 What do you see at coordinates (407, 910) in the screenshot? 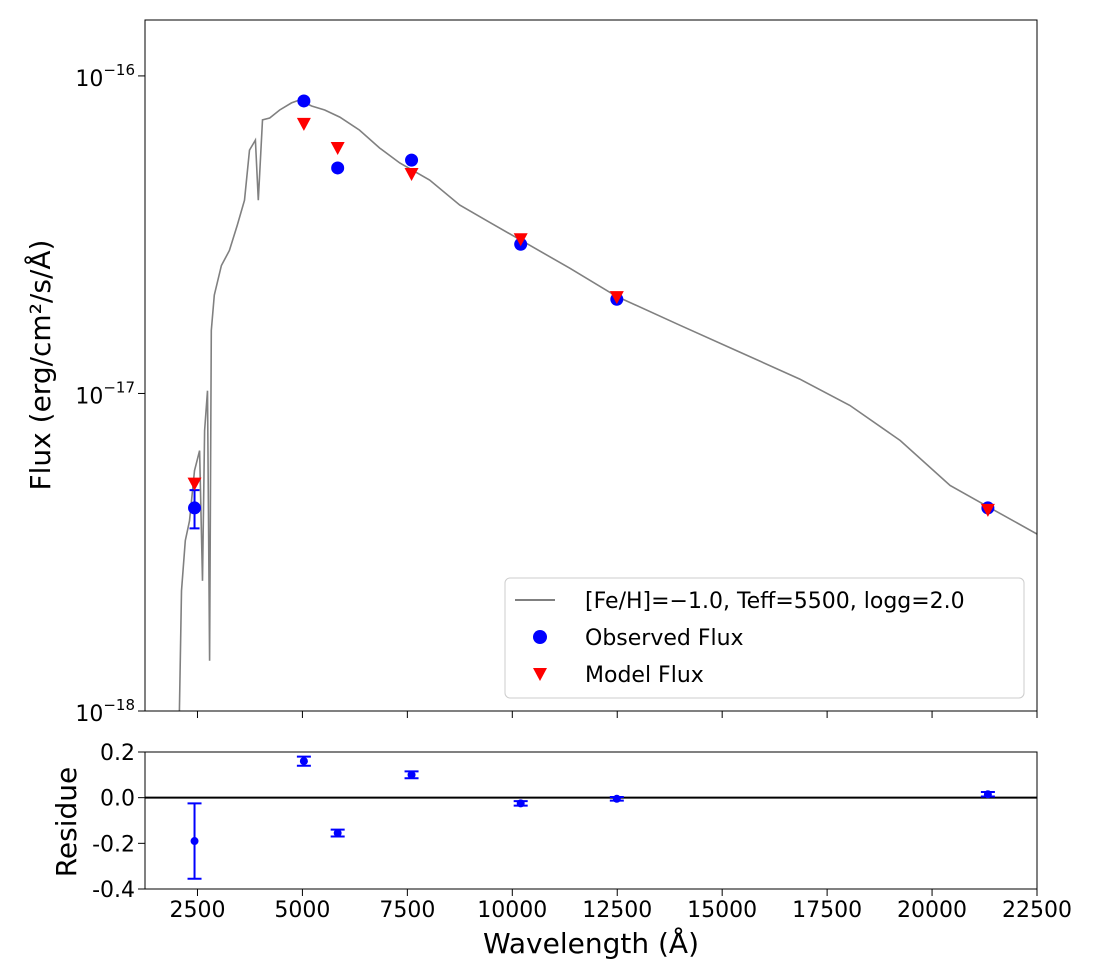
I see `x-tick-label: 7500` at bounding box center [407, 910].